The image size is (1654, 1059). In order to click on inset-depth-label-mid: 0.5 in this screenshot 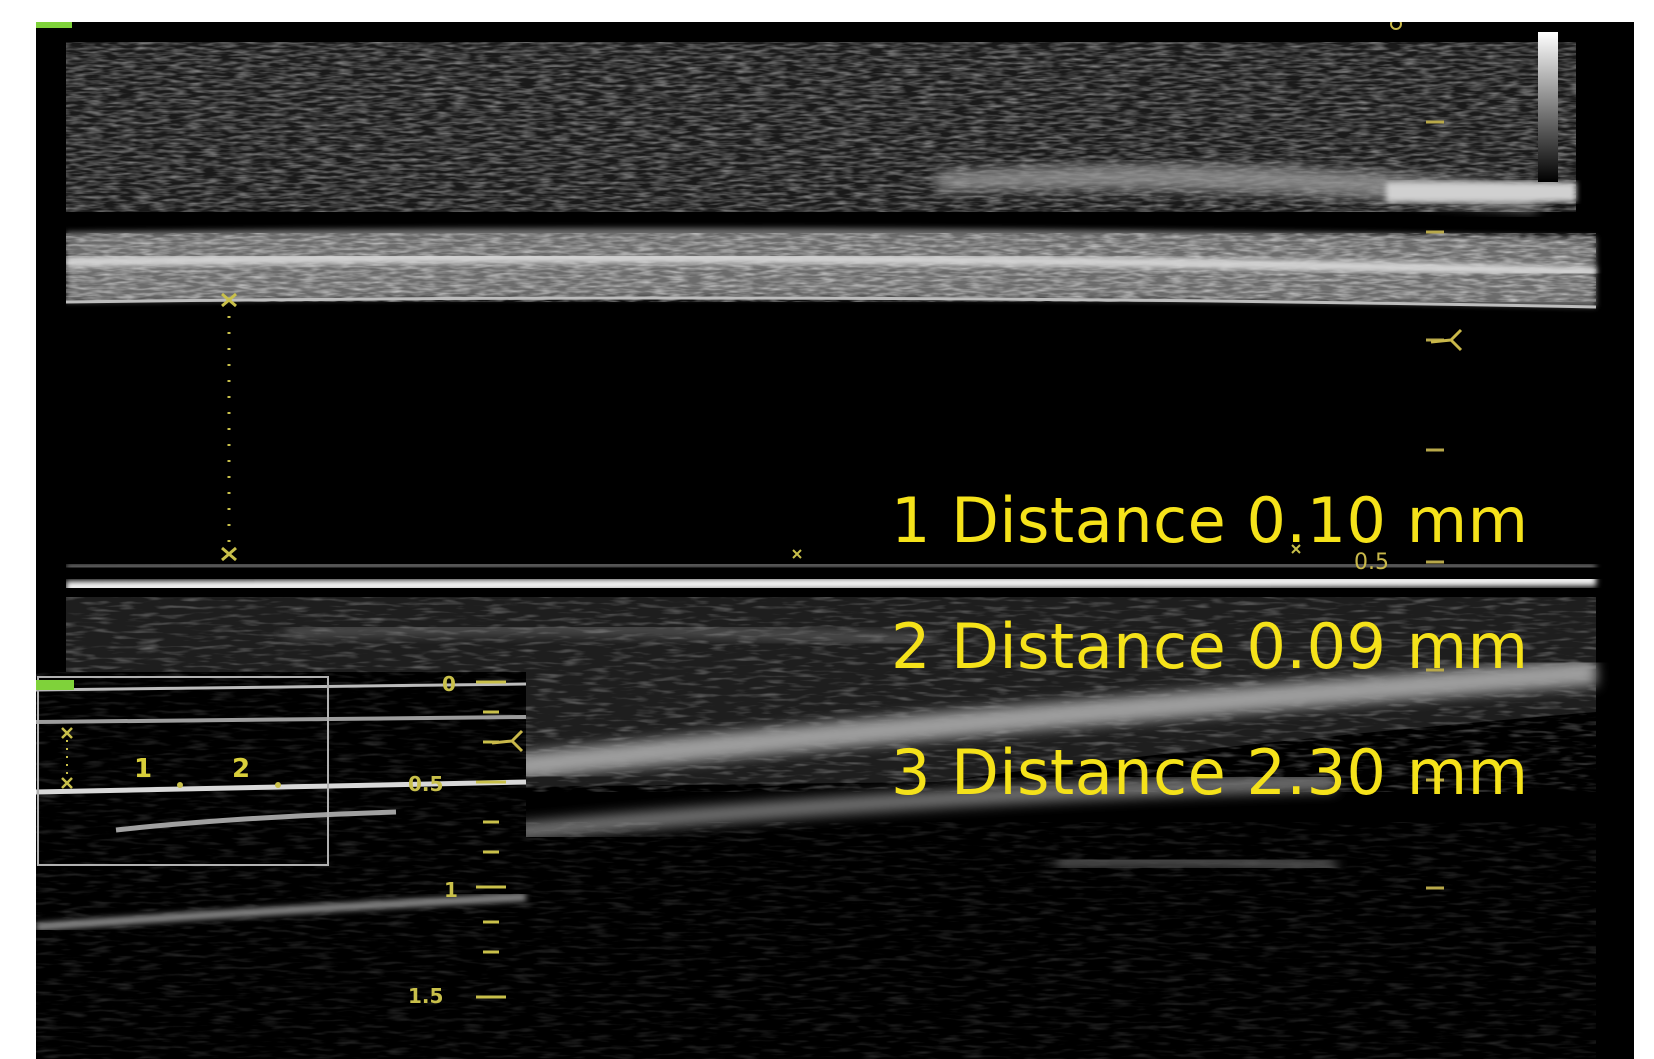, I will do `click(426, 784)`.